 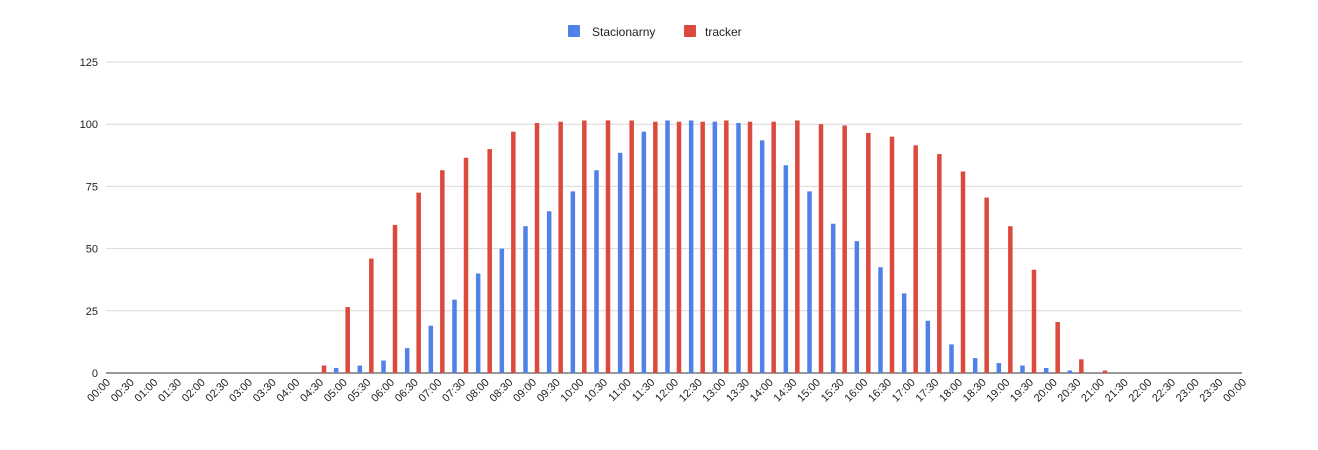 What do you see at coordinates (975, 365) in the screenshot?
I see `bar-stacionarny-18:30` at bounding box center [975, 365].